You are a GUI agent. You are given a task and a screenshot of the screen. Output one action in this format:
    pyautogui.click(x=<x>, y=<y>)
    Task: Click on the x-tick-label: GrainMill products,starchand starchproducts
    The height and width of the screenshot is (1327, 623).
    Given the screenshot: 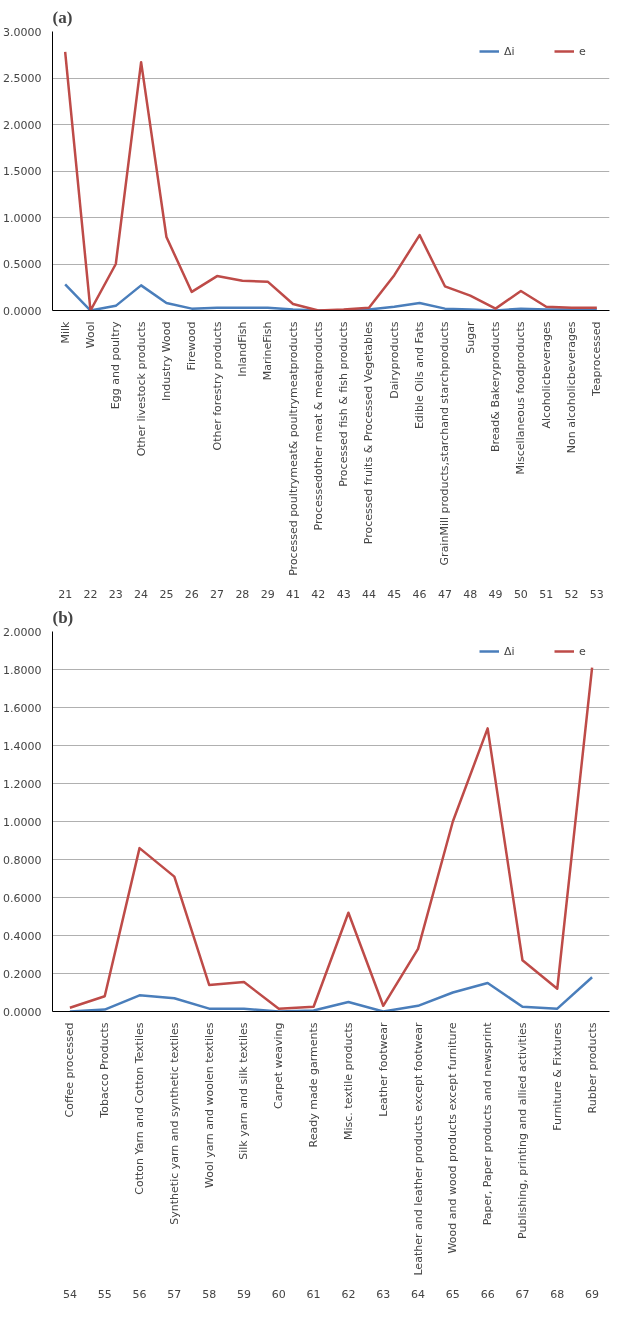 What is the action you would take?
    pyautogui.click(x=445, y=443)
    